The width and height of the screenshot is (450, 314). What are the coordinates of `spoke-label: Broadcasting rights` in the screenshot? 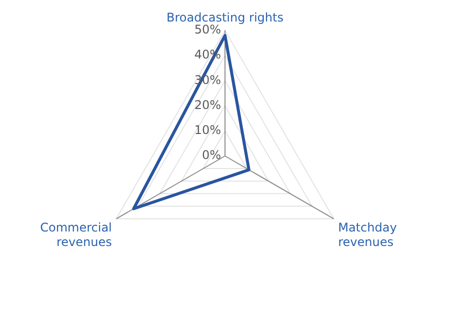 It's located at (225, 17).